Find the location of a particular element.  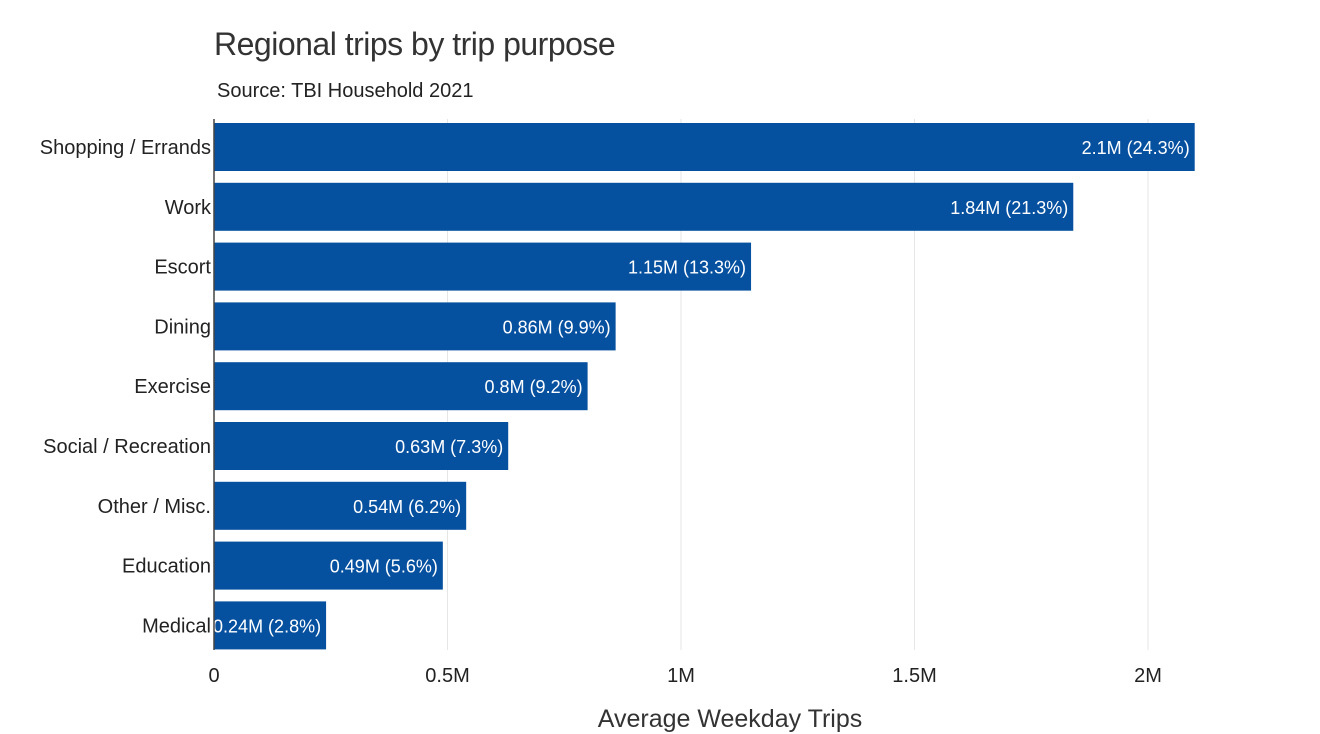

value-label: 1.84M (21.3%) is located at coordinates (1009, 208).